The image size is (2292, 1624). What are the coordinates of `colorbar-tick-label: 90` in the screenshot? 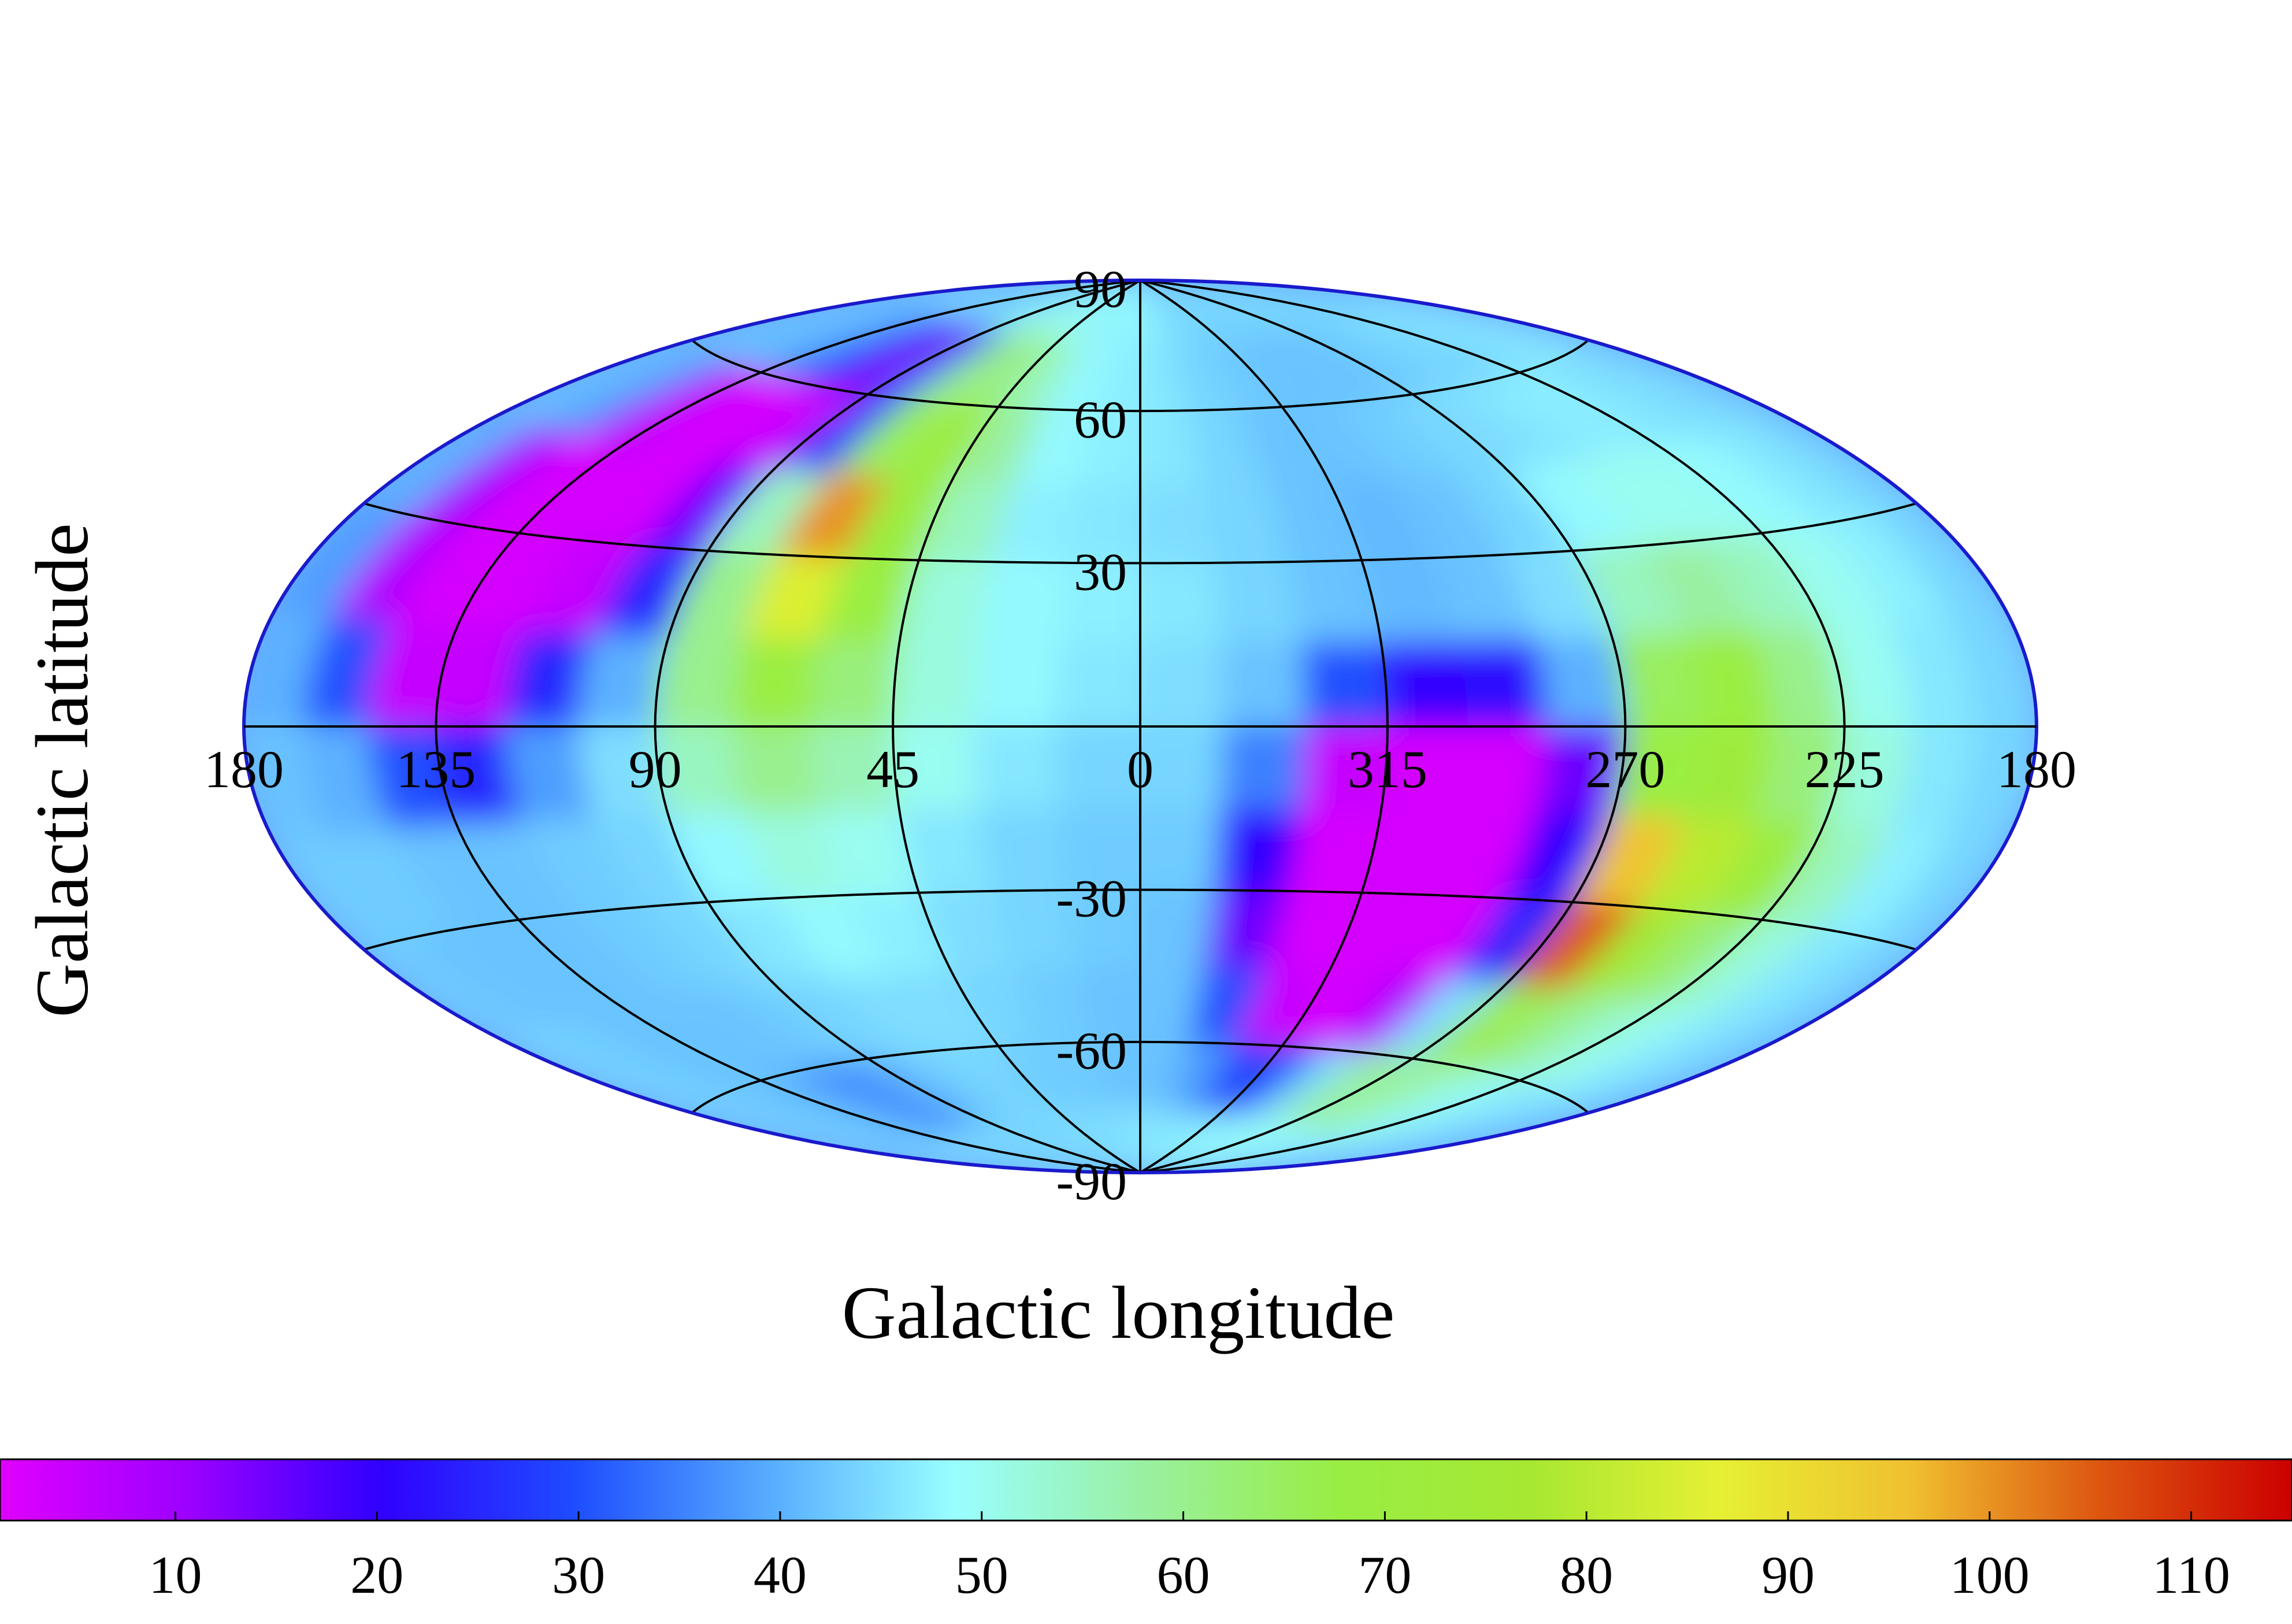 It's located at (1788, 1574).